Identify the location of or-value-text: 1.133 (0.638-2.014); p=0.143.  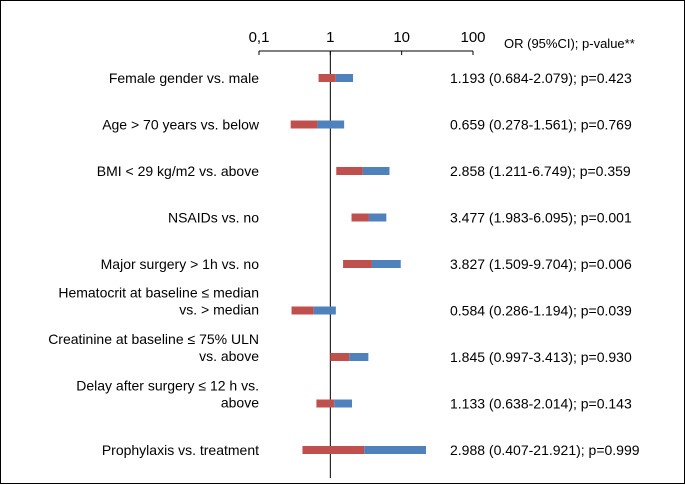
(541, 404).